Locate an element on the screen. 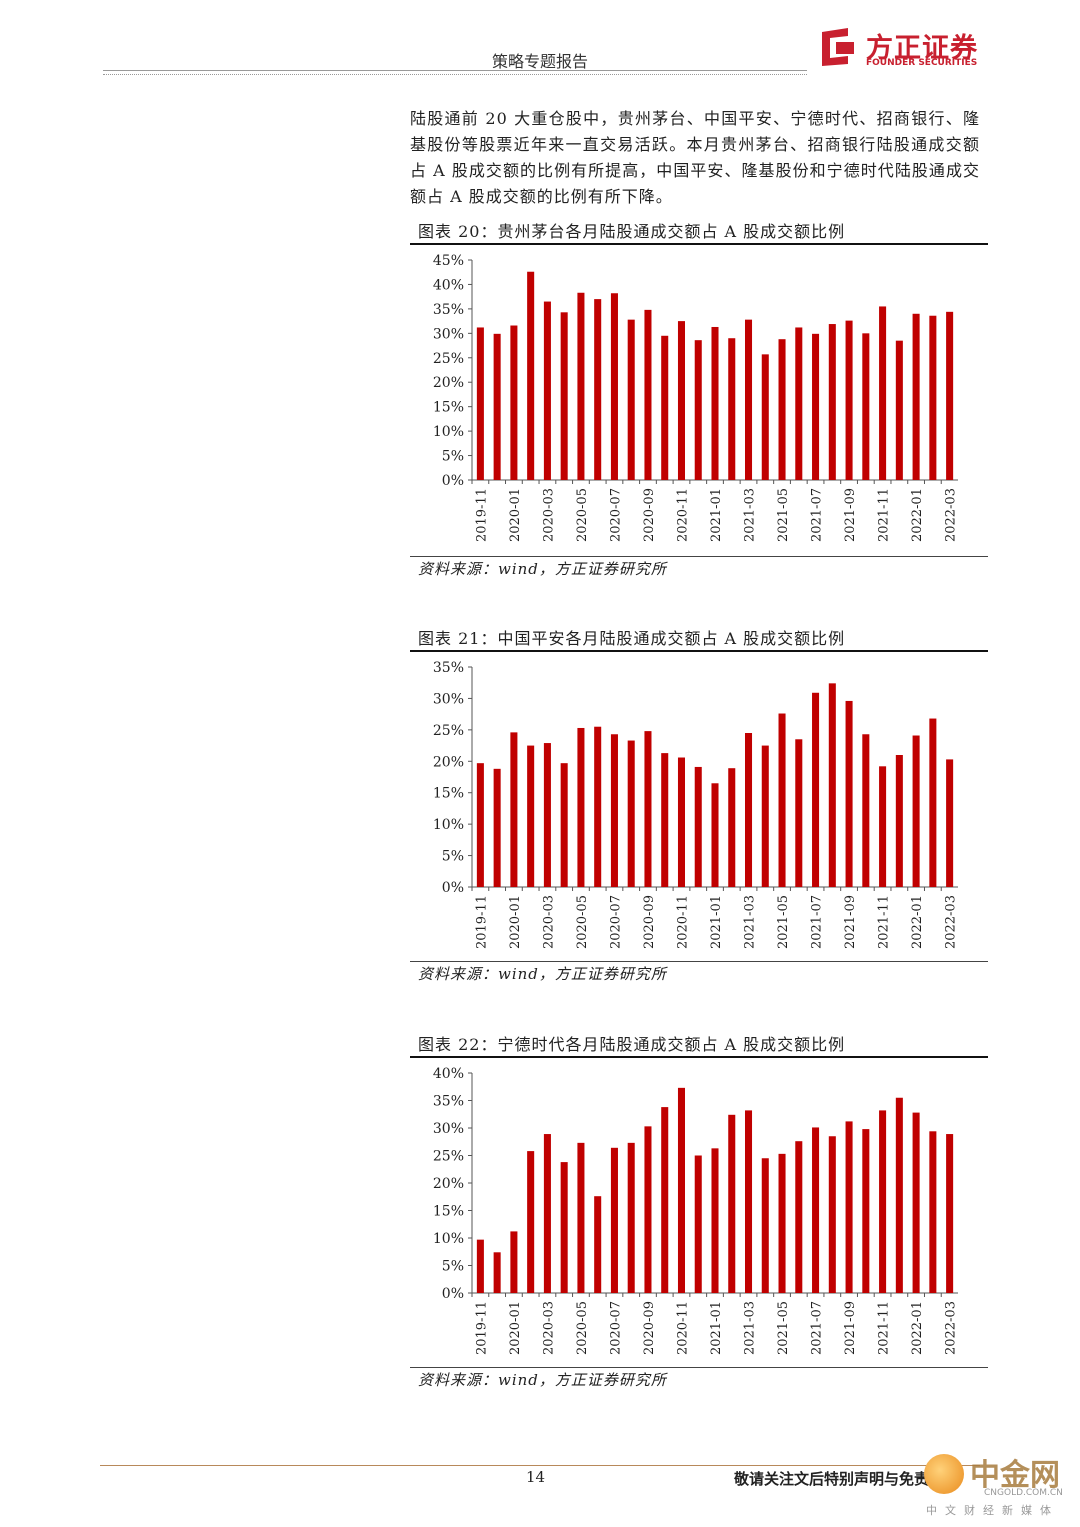 This screenshot has height=1527, width=1080. watermark: 中金网 CNGOLD.COM.CN 中文财经新媒体 is located at coordinates (998, 1484).